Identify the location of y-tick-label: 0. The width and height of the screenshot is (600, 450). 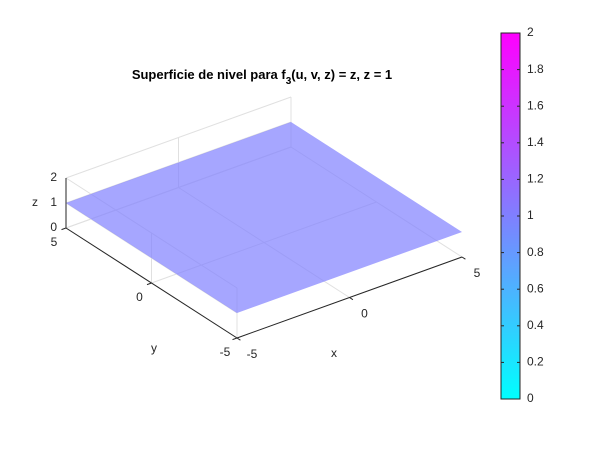
(139, 297).